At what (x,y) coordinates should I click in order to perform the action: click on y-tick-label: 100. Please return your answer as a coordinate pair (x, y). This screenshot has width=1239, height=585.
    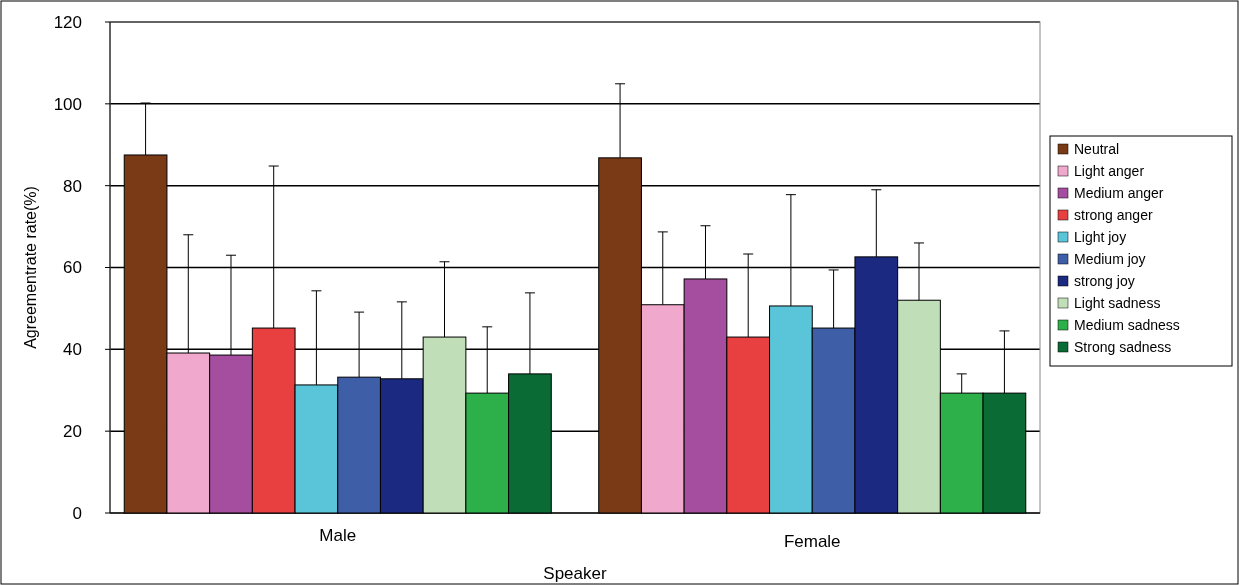
    Looking at the image, I should click on (67, 104).